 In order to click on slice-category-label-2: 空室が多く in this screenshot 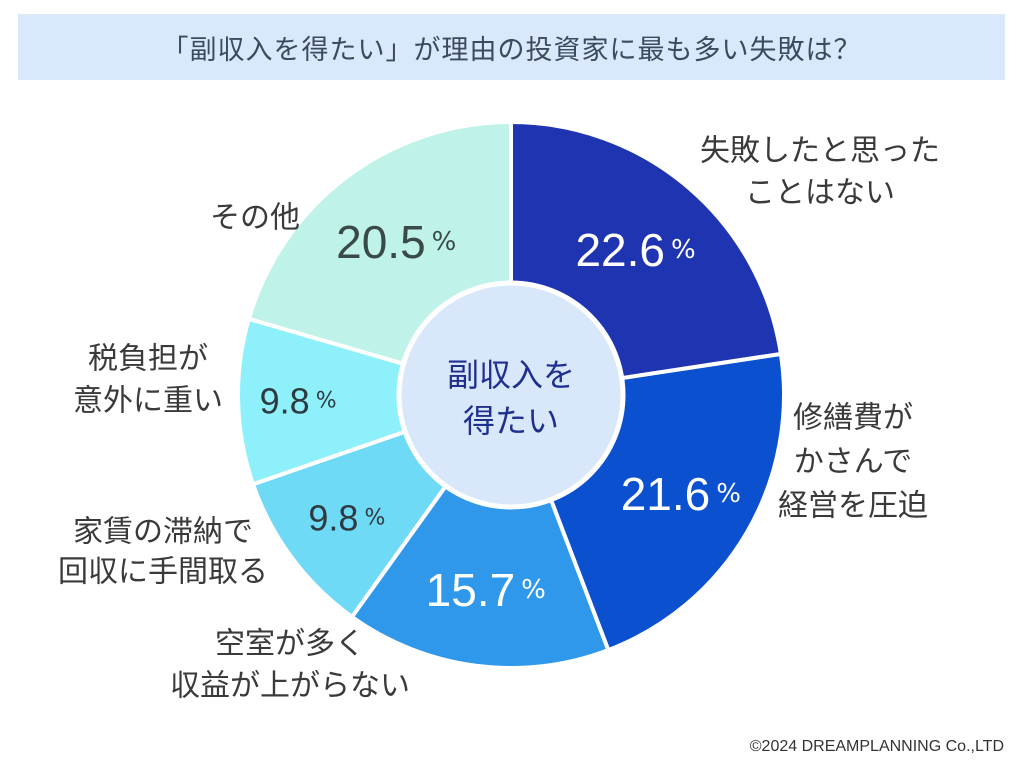, I will do `click(290, 644)`.